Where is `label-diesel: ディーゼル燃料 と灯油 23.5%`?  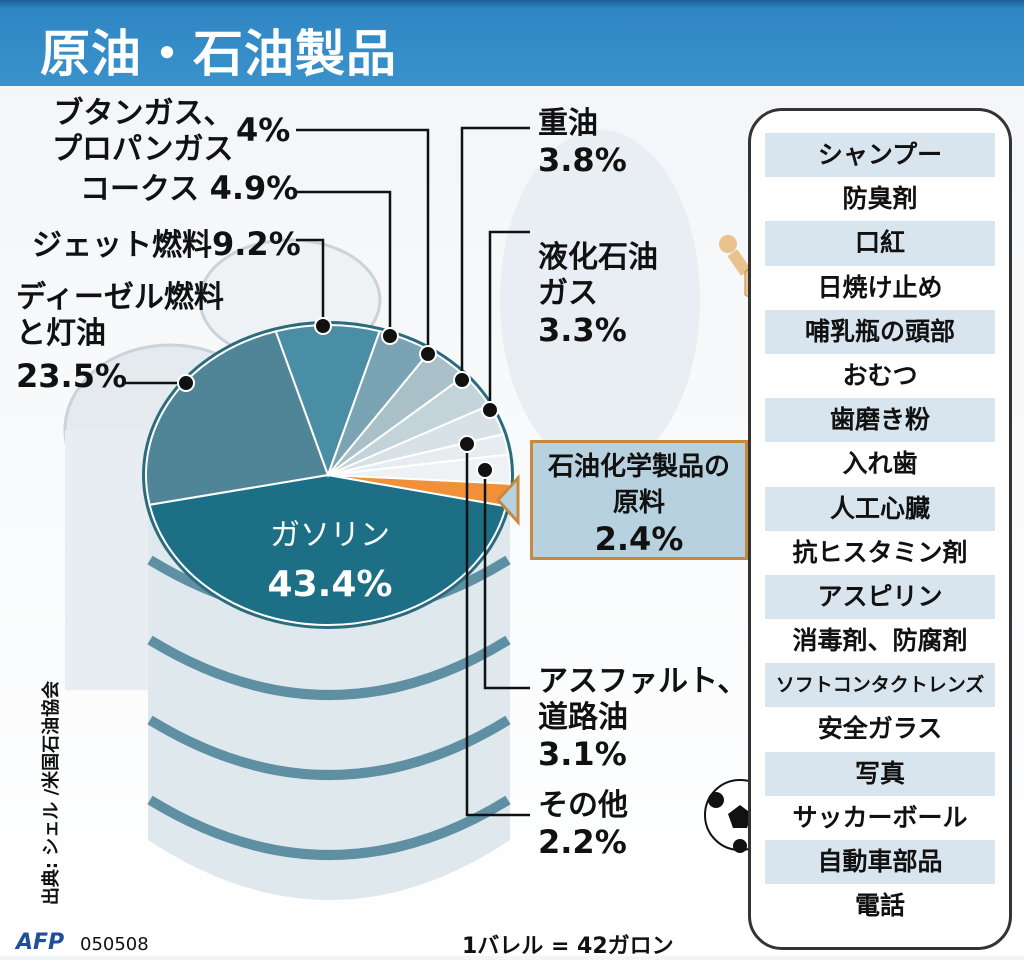 label-diesel: ディーゼル燃料 と灯油 23.5% is located at coordinates (120, 337).